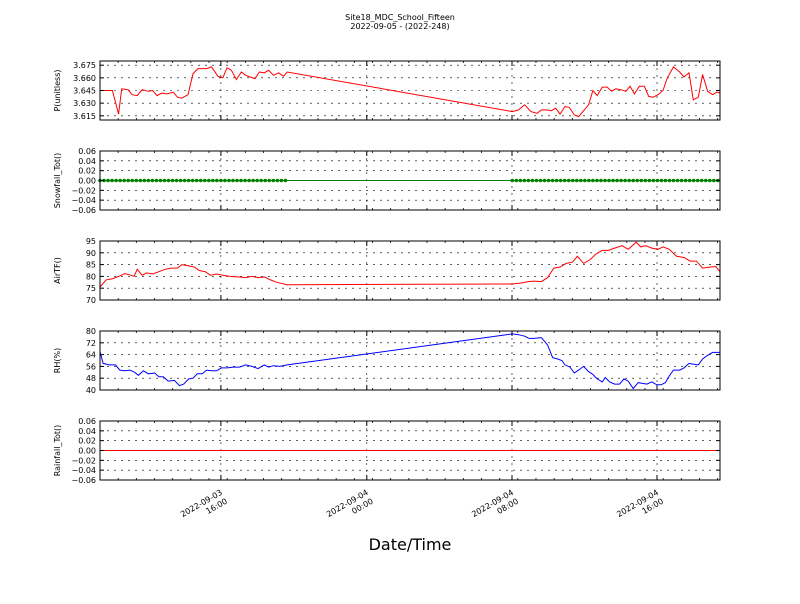  What do you see at coordinates (410, 544) in the screenshot?
I see `x-axis-label: Date/Time` at bounding box center [410, 544].